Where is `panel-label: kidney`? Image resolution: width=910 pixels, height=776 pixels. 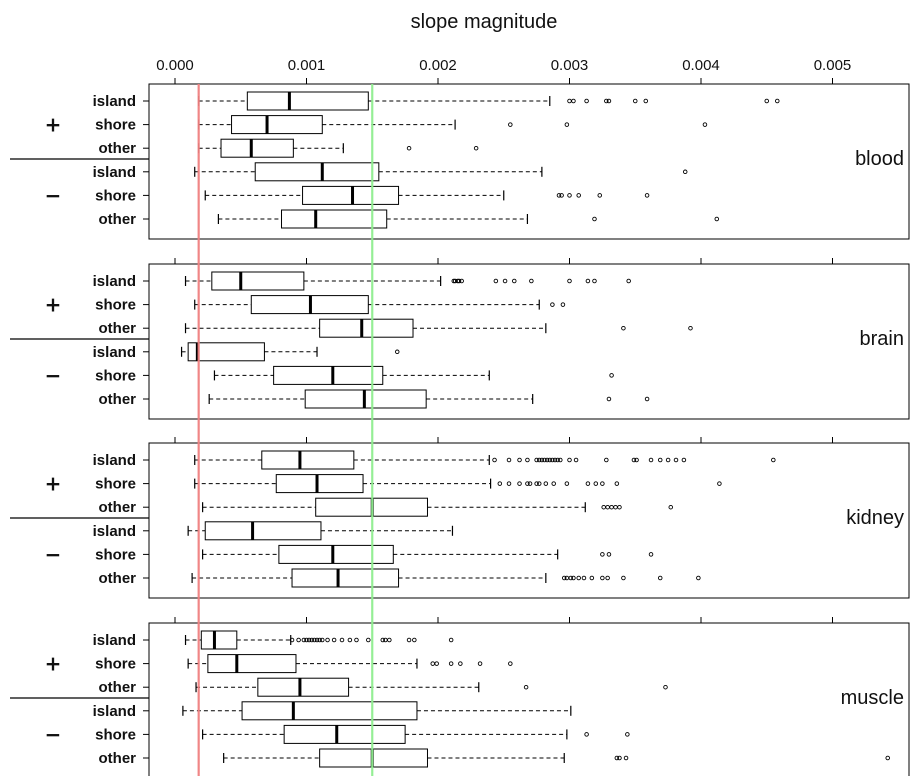
panel-label: kidney is located at coordinates (875, 518).